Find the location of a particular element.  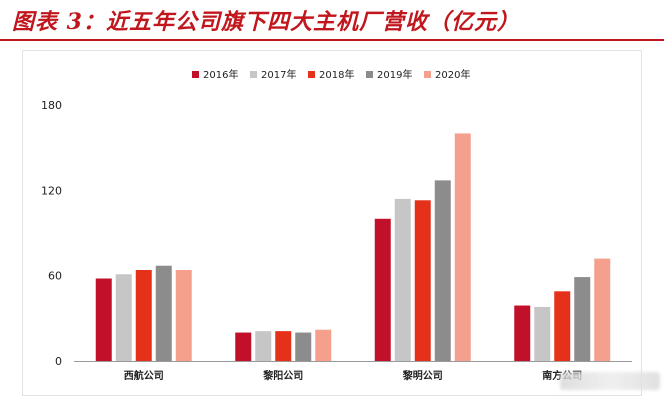

y-axis: 0 60 120 180 is located at coordinates (51, 233).